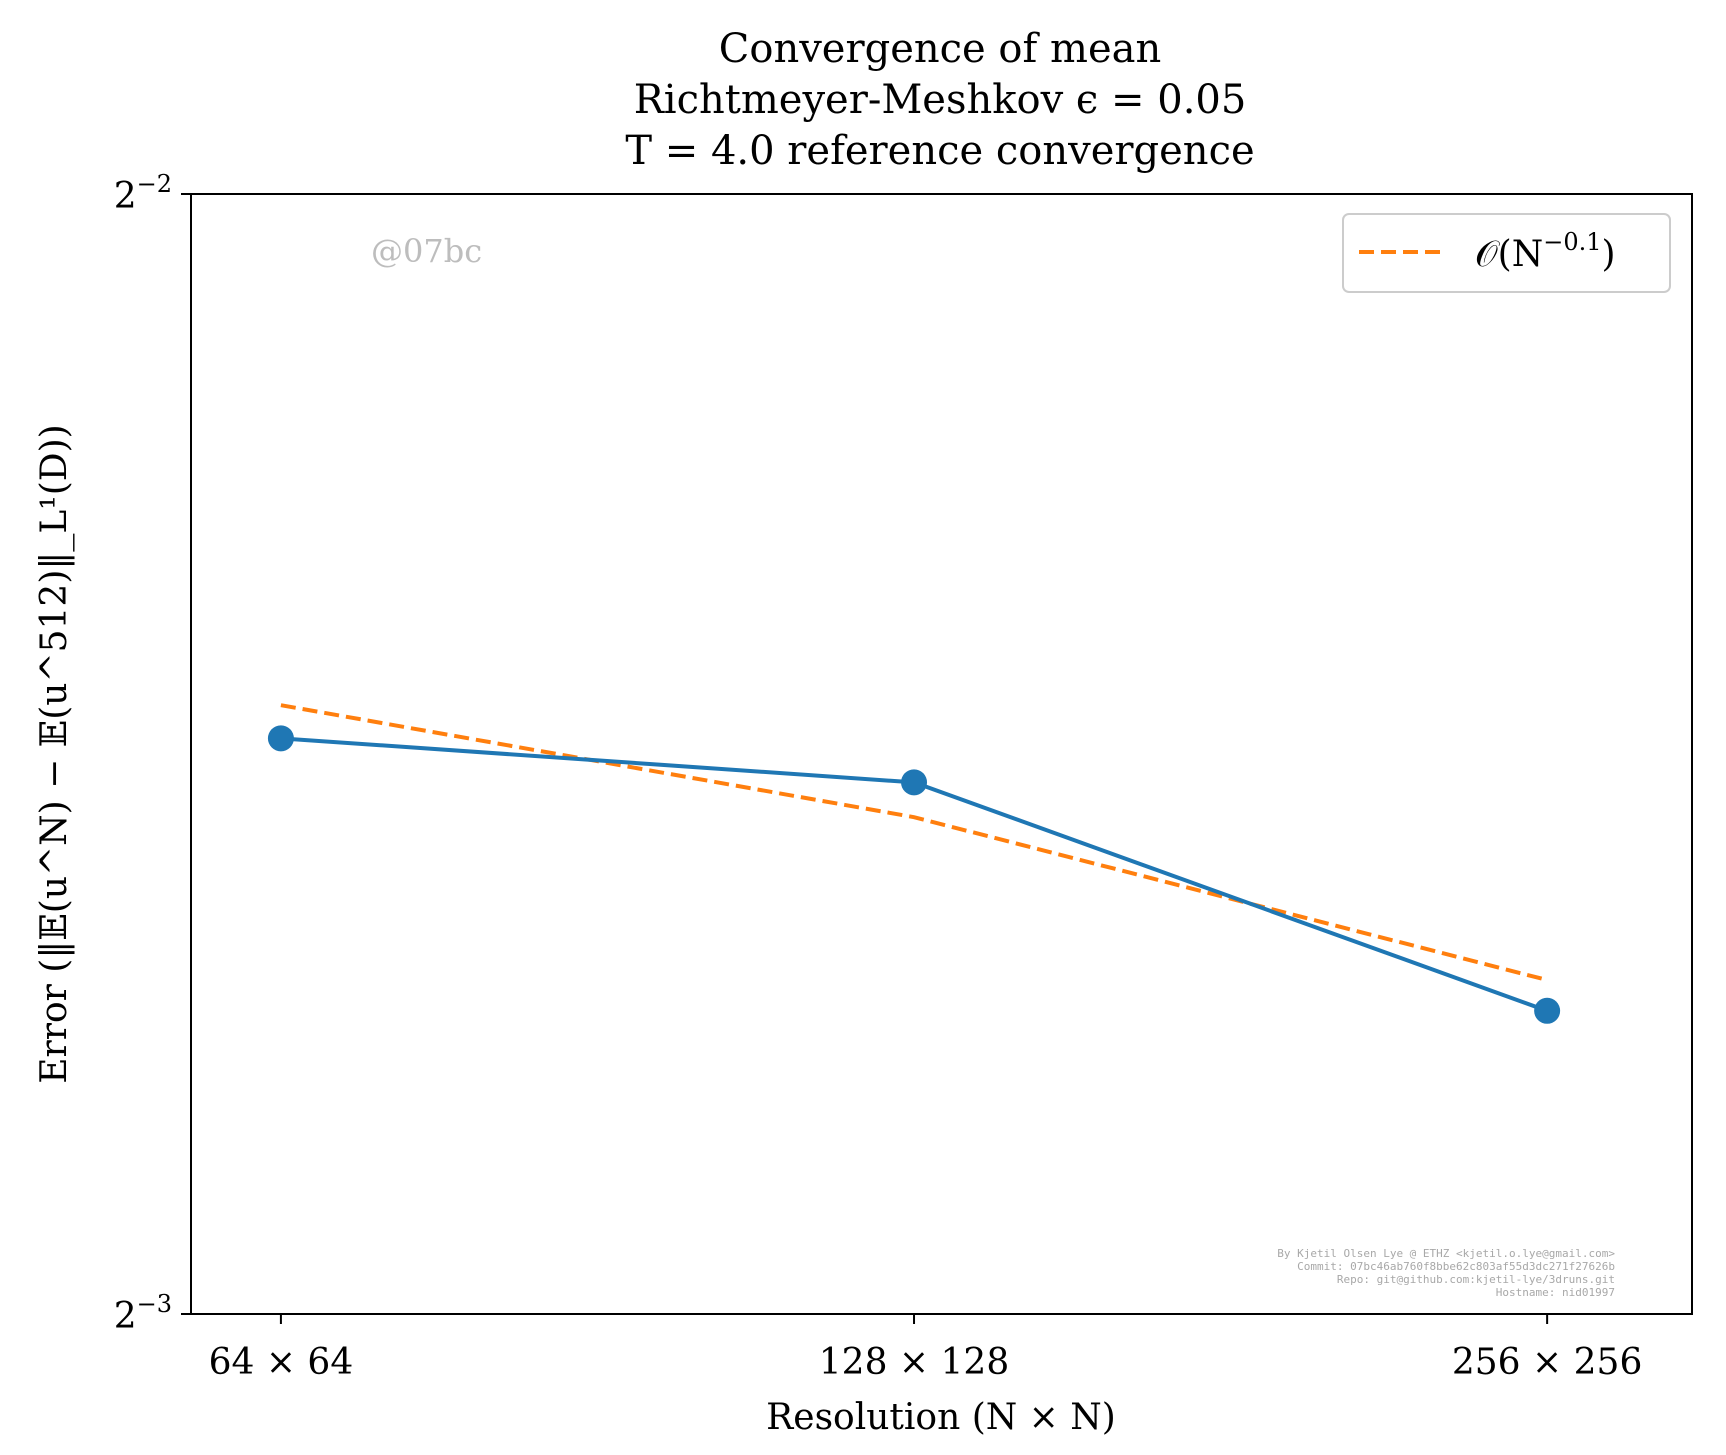 The width and height of the screenshot is (1726, 1455). What do you see at coordinates (914, 842) in the screenshot?
I see `series-line-reference` at bounding box center [914, 842].